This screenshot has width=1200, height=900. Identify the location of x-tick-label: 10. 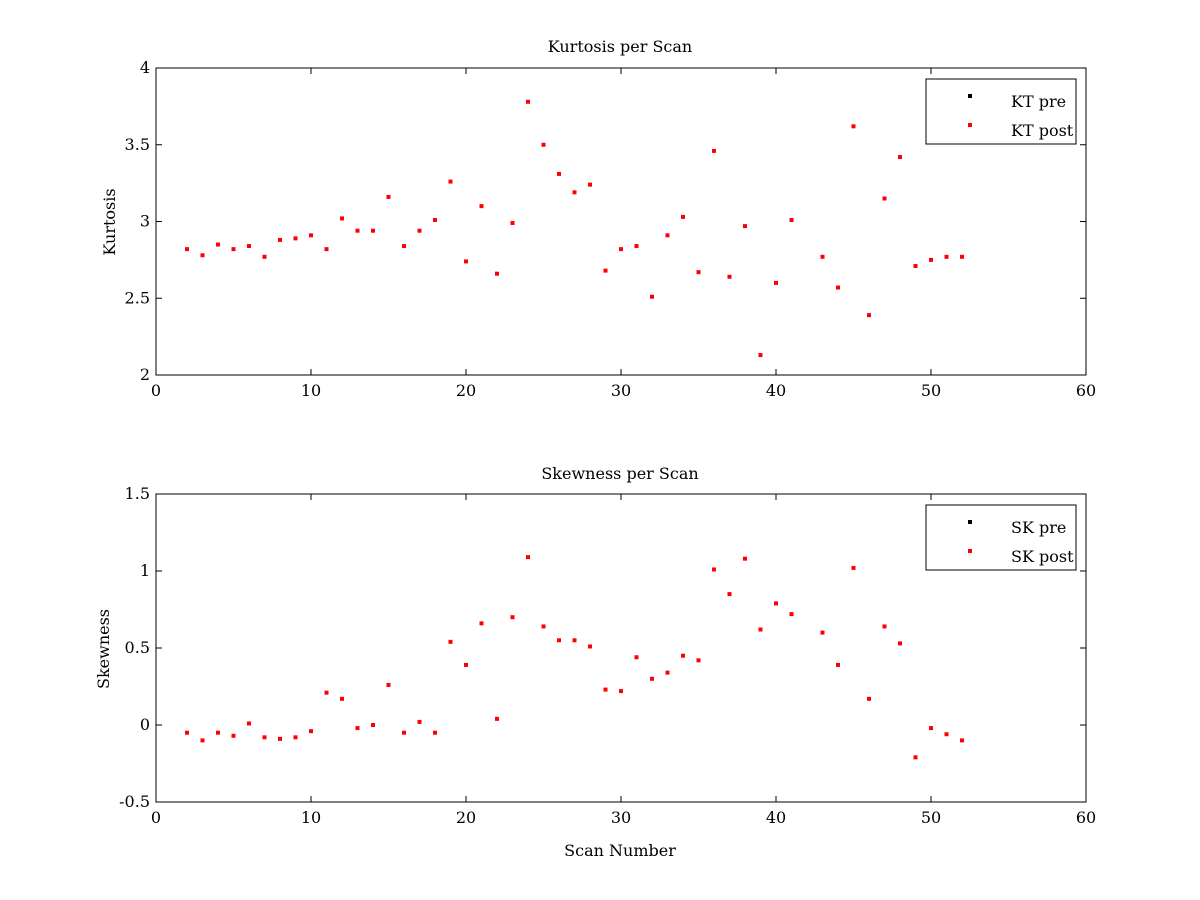
(311, 817).